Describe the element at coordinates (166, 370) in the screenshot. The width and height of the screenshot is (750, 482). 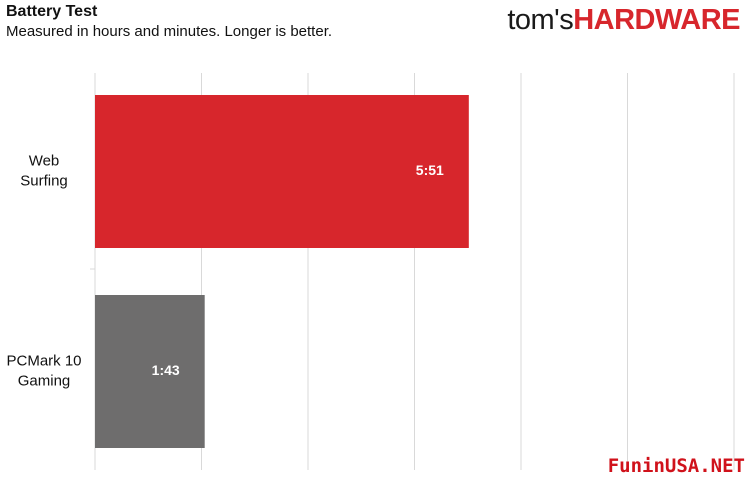
I see `data-label: 1:43` at that location.